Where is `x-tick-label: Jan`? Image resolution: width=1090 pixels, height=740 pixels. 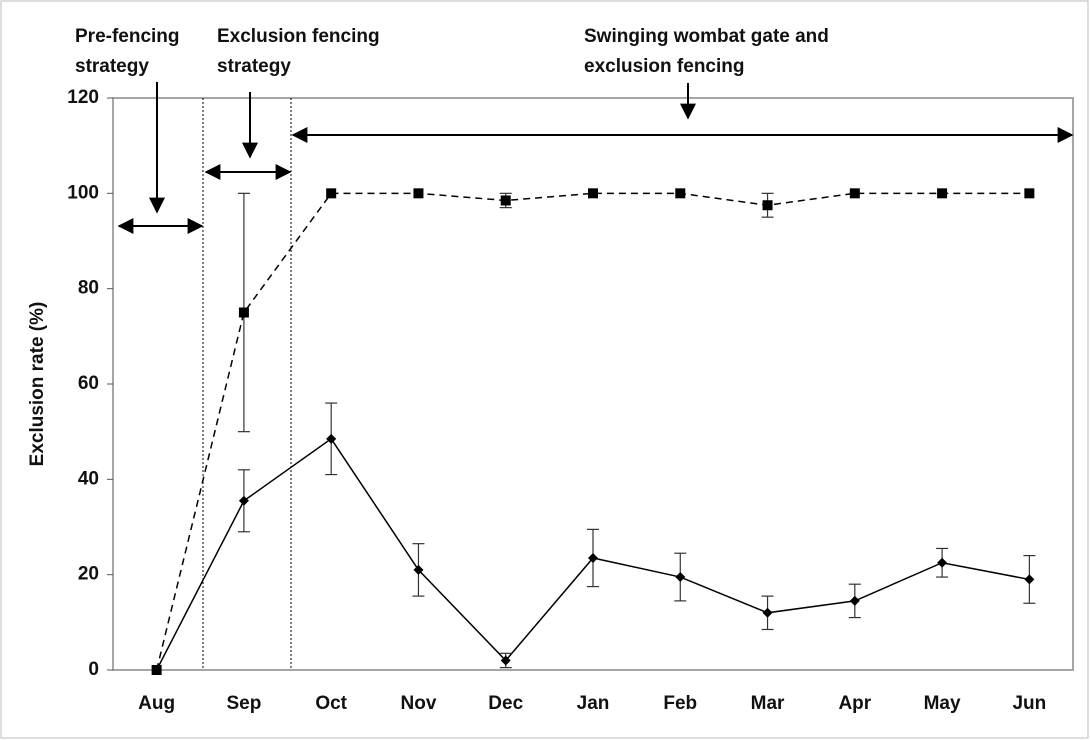
x-tick-label: Jan is located at coordinates (593, 703).